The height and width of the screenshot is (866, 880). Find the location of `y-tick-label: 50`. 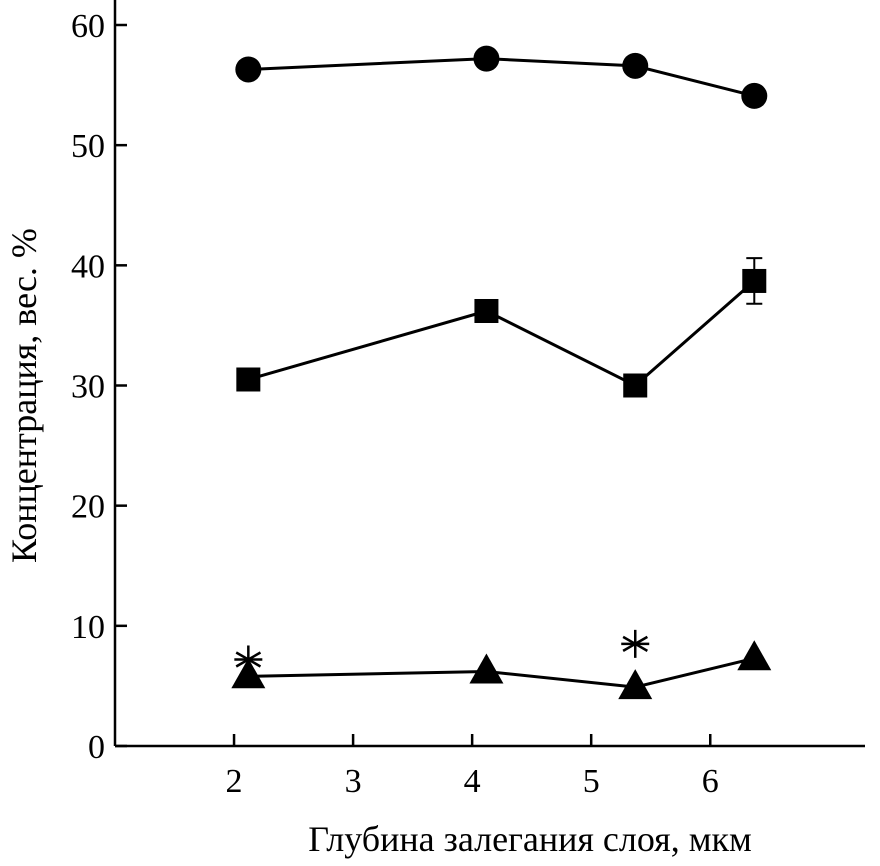

y-tick-label: 50 is located at coordinates (88, 146).